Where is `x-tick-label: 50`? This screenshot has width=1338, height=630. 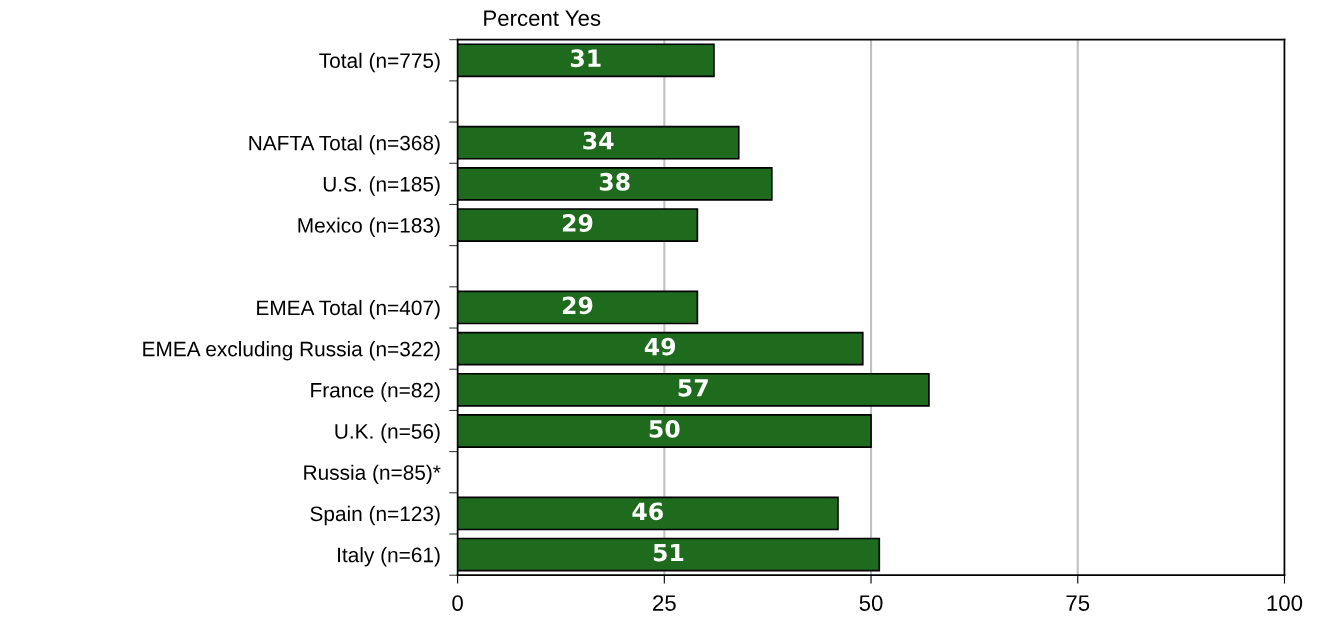
x-tick-label: 50 is located at coordinates (871, 603).